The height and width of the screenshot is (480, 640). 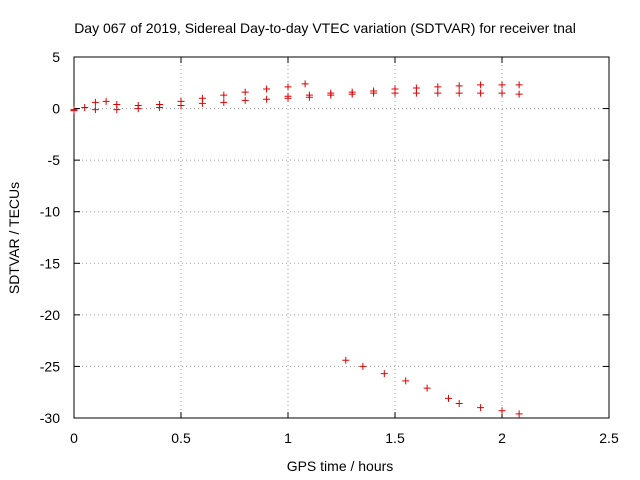 What do you see at coordinates (56, 109) in the screenshot?
I see `y-tick-label: 0` at bounding box center [56, 109].